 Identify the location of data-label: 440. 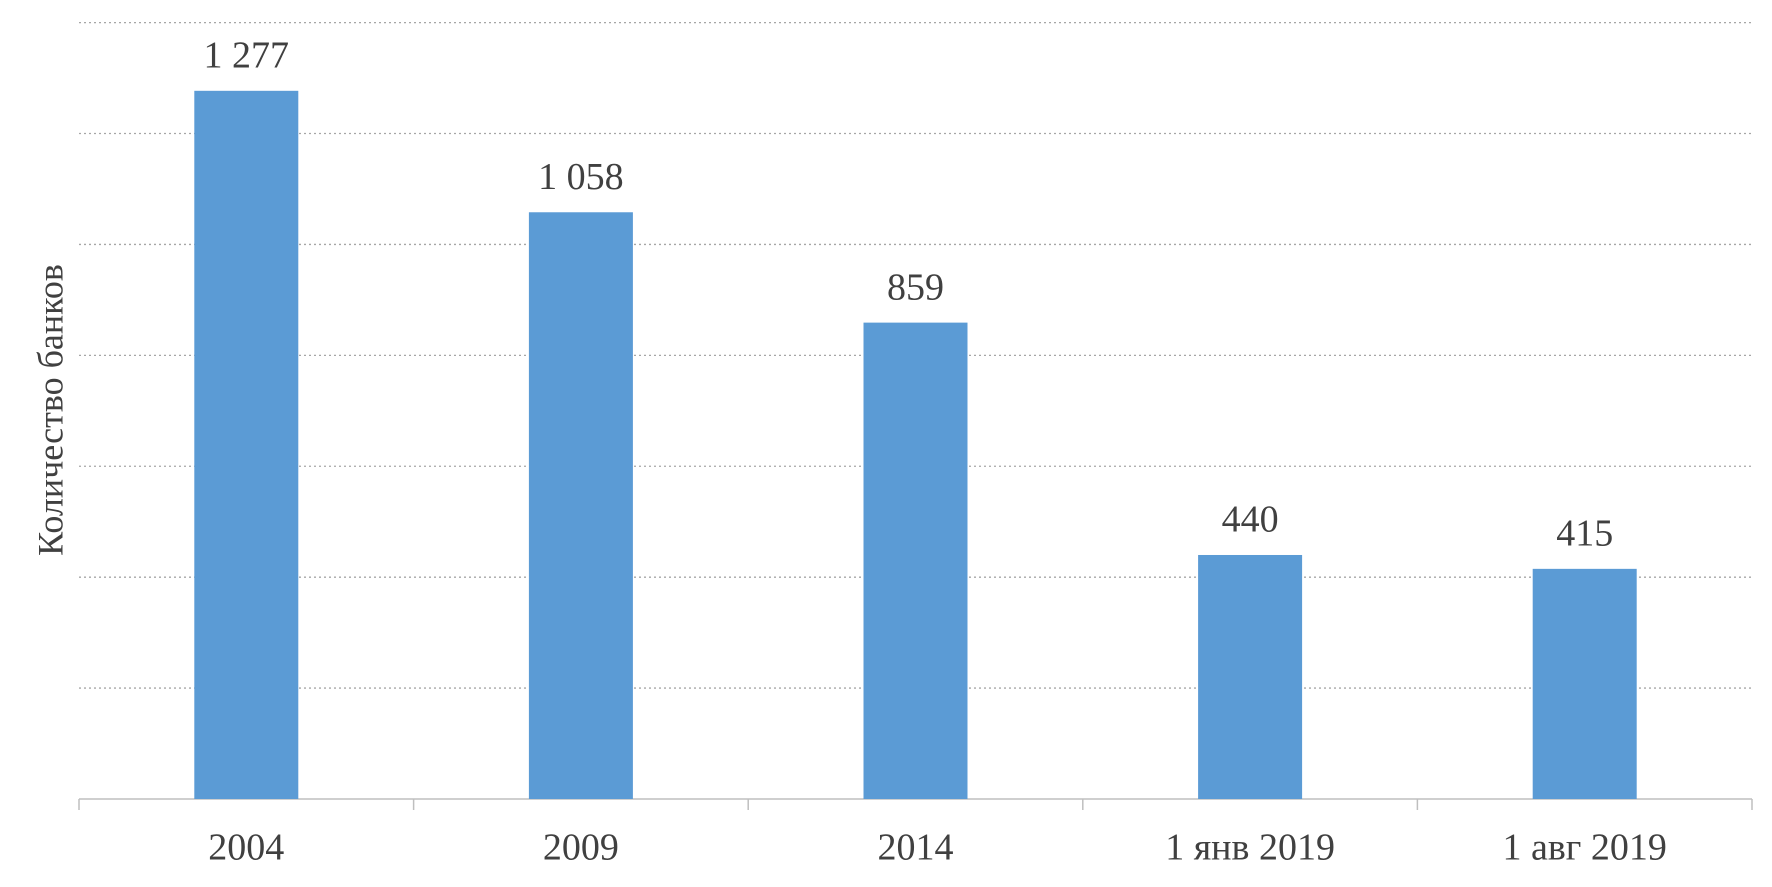
(1250, 520).